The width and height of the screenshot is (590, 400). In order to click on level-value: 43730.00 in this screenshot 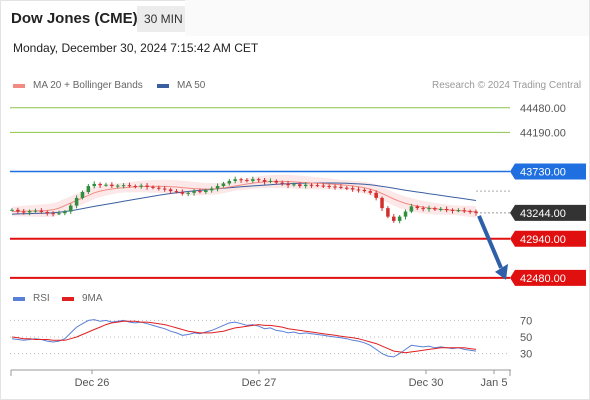, I will do `click(543, 173)`.